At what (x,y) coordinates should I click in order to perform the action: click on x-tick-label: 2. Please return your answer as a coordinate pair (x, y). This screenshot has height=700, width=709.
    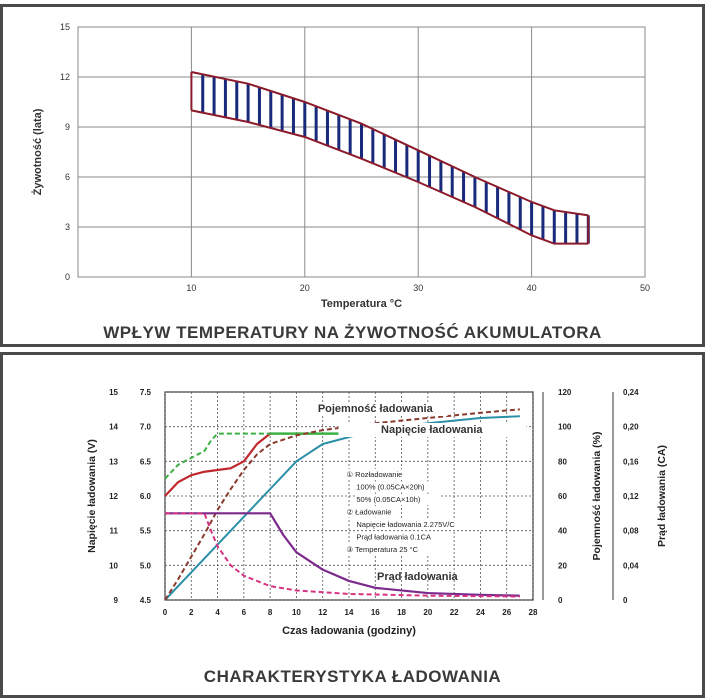
    Looking at the image, I should click on (191, 612).